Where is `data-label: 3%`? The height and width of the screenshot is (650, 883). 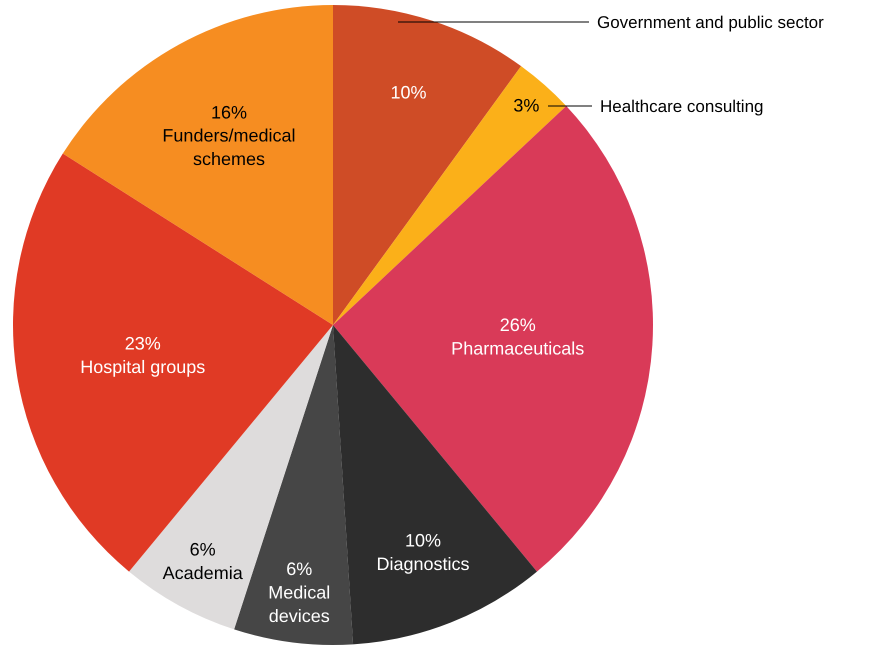
data-label: 3% is located at coordinates (526, 106).